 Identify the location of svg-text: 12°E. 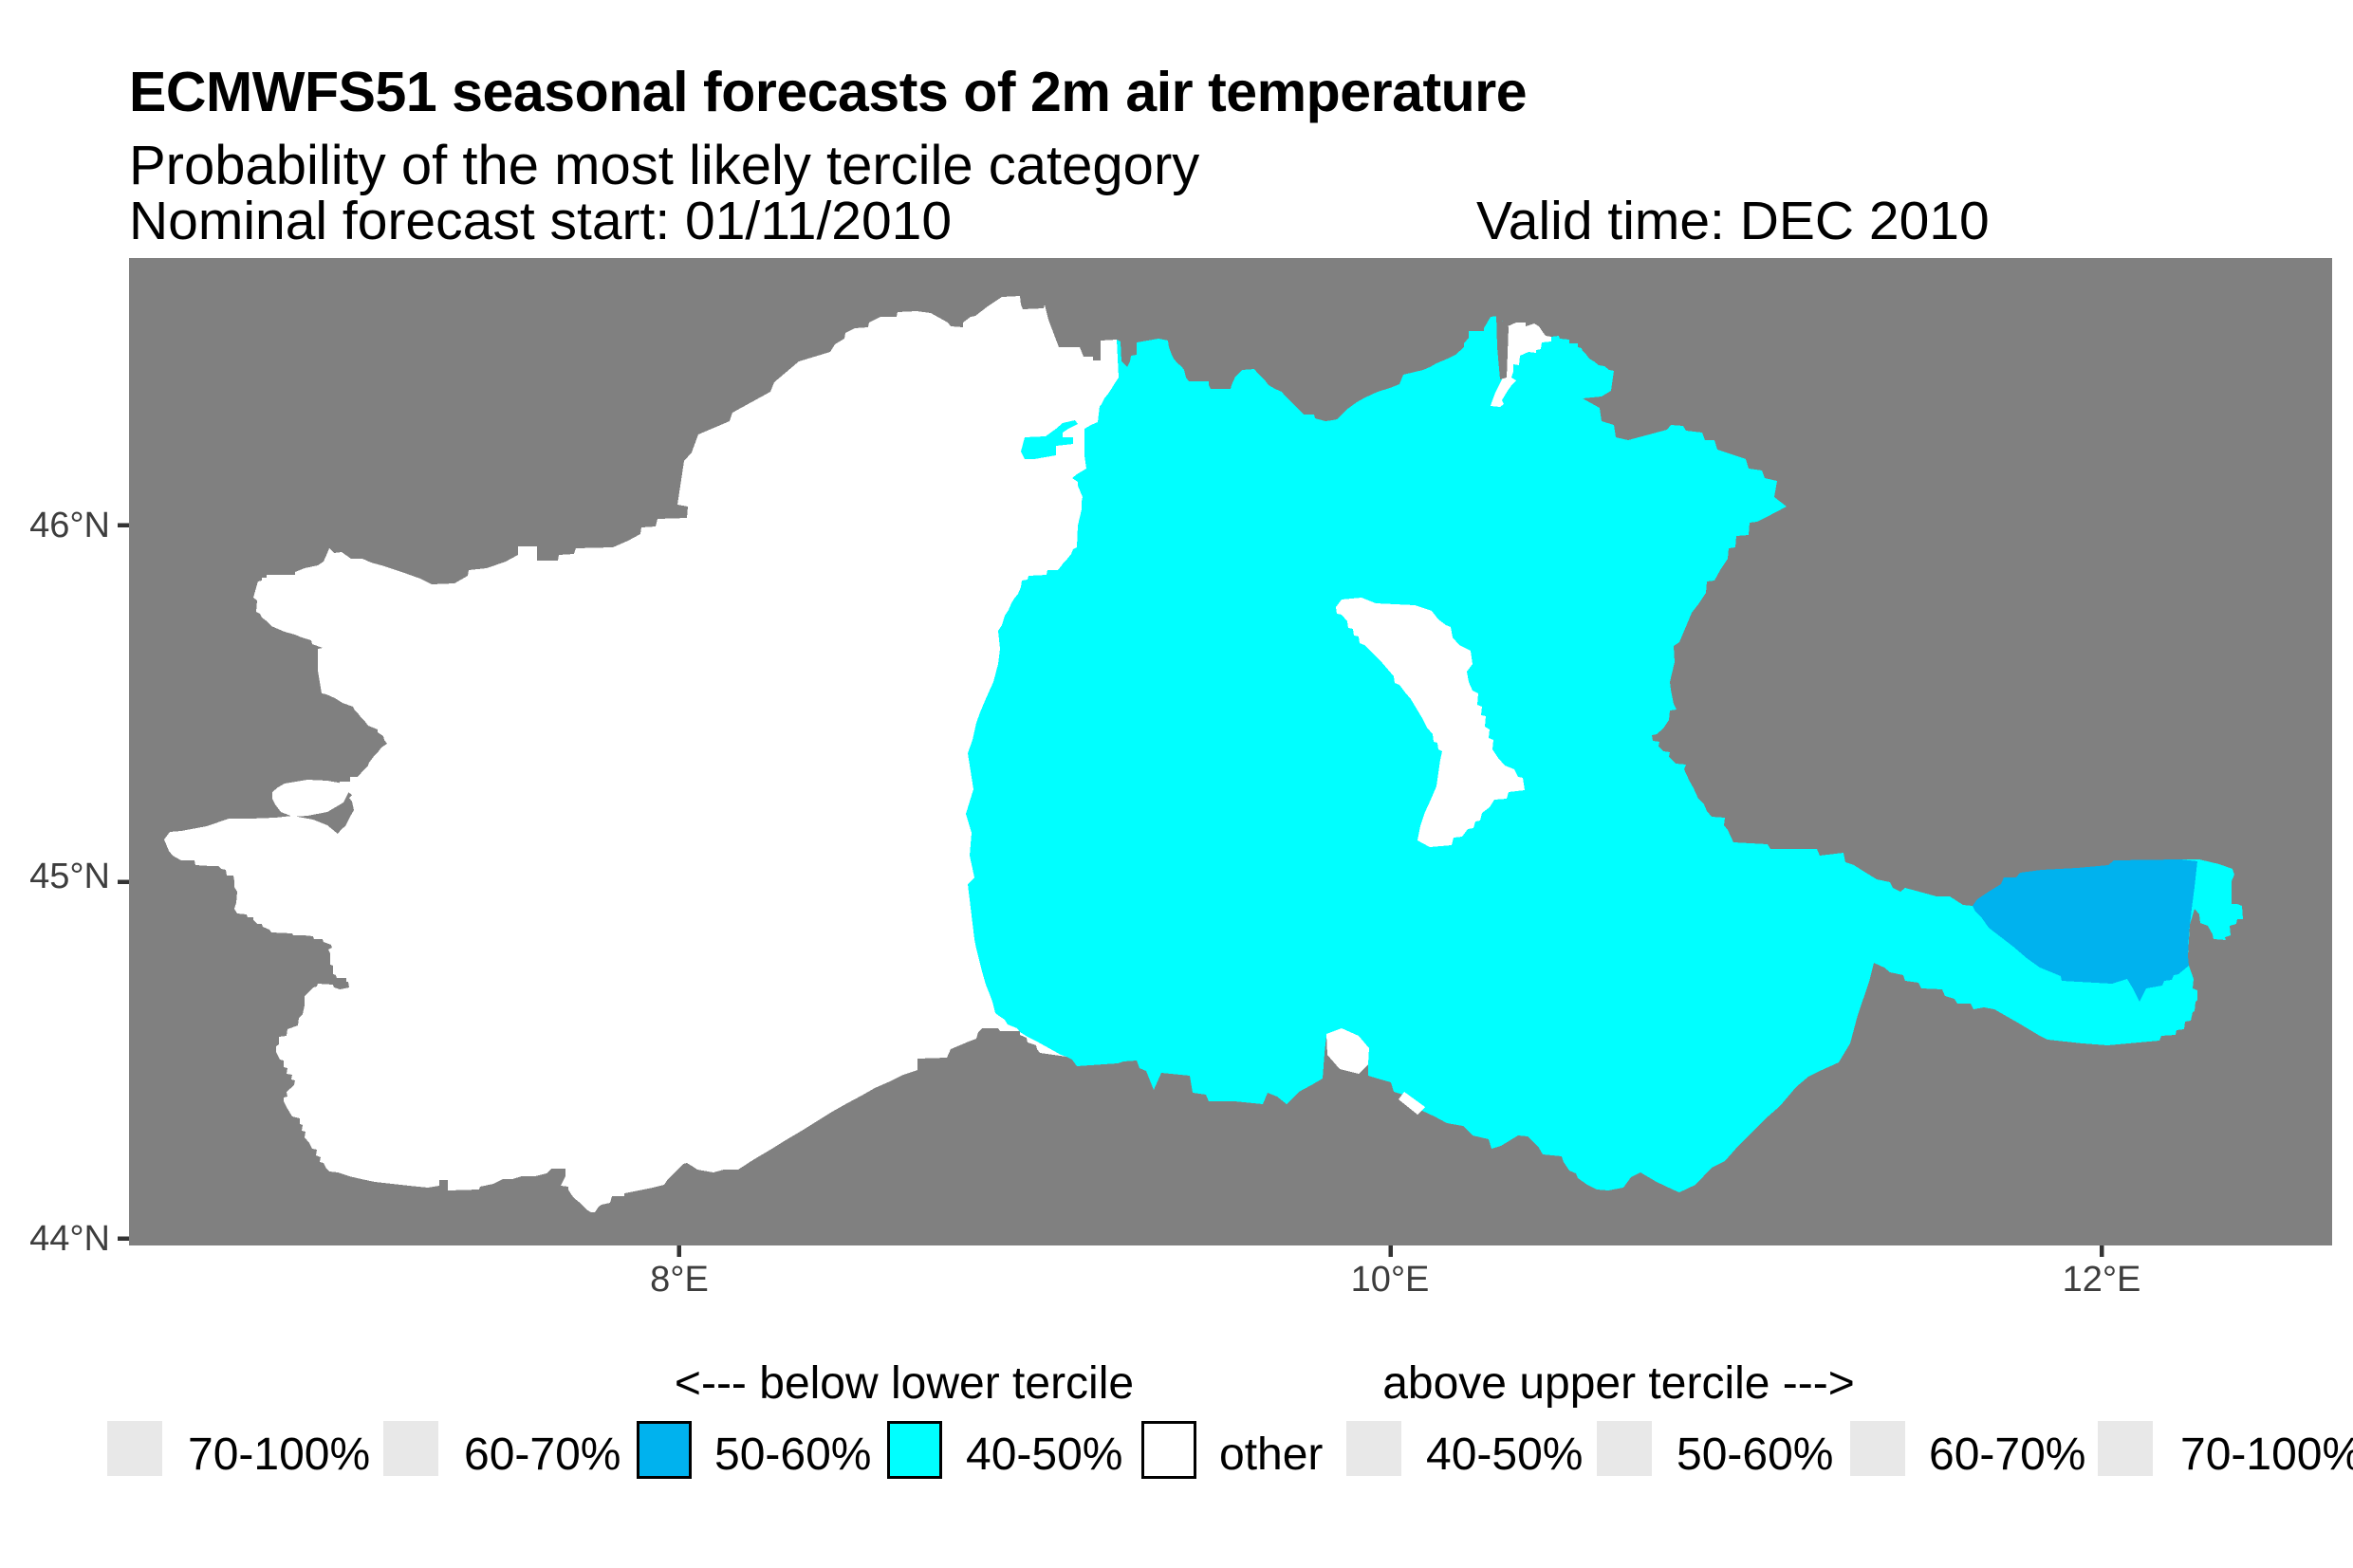
(2102, 1280).